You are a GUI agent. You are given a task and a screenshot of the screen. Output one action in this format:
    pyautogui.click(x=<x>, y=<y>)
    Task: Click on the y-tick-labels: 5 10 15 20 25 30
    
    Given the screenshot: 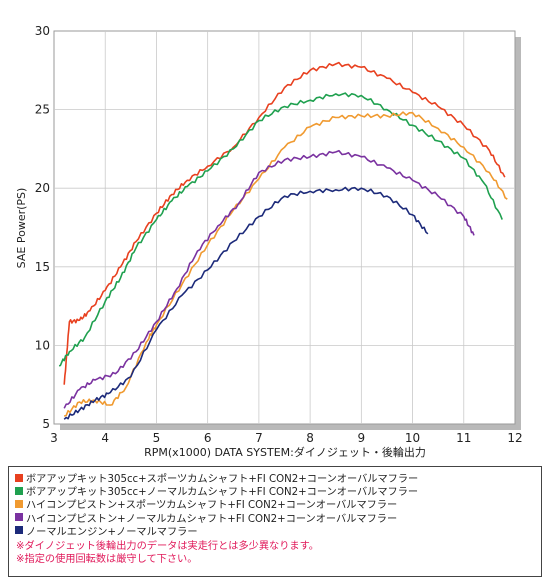 What is the action you would take?
    pyautogui.click(x=42, y=227)
    